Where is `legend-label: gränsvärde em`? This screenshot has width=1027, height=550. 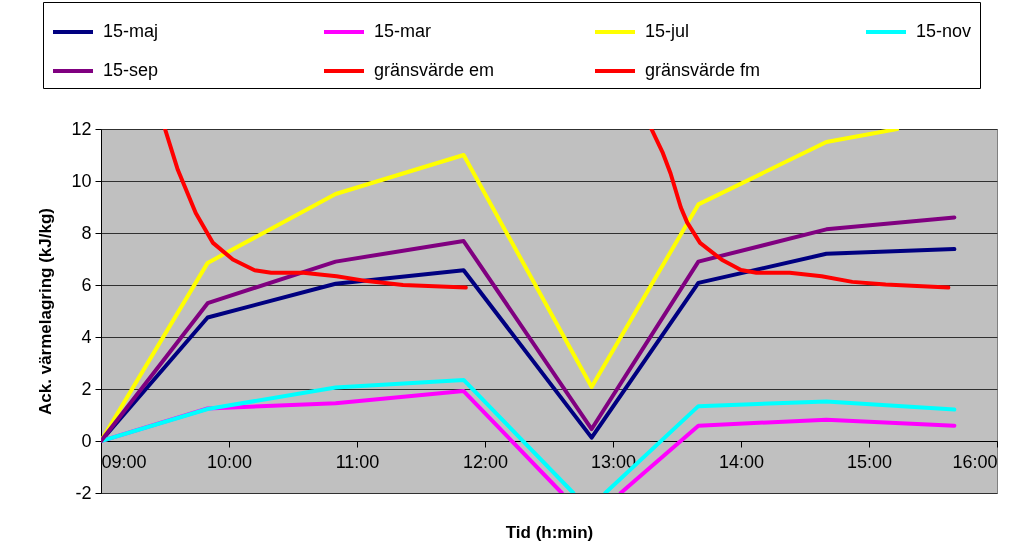 legend-label: gränsvärde em is located at coordinates (434, 70).